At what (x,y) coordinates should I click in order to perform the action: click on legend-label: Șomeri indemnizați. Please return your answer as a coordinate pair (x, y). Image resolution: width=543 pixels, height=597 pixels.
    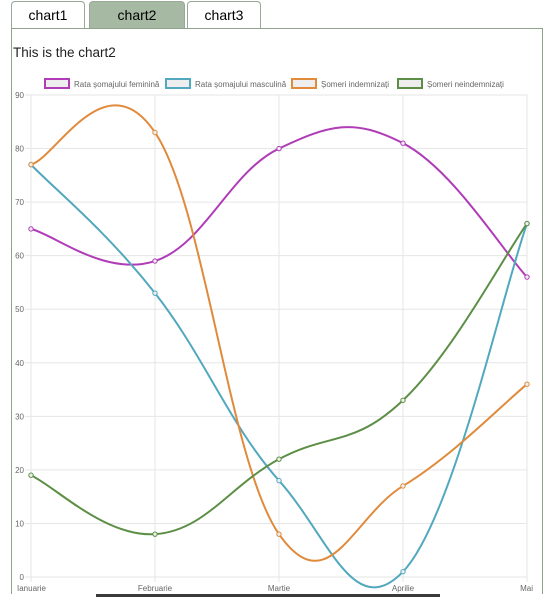
    Looking at the image, I should click on (355, 84).